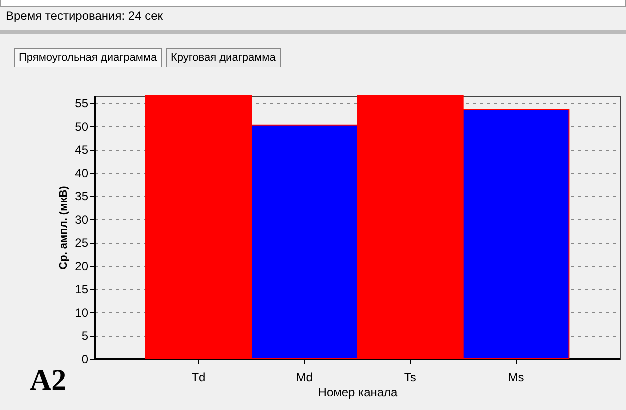 The image size is (626, 410). I want to click on y-tick-label: 0, so click(85, 359).